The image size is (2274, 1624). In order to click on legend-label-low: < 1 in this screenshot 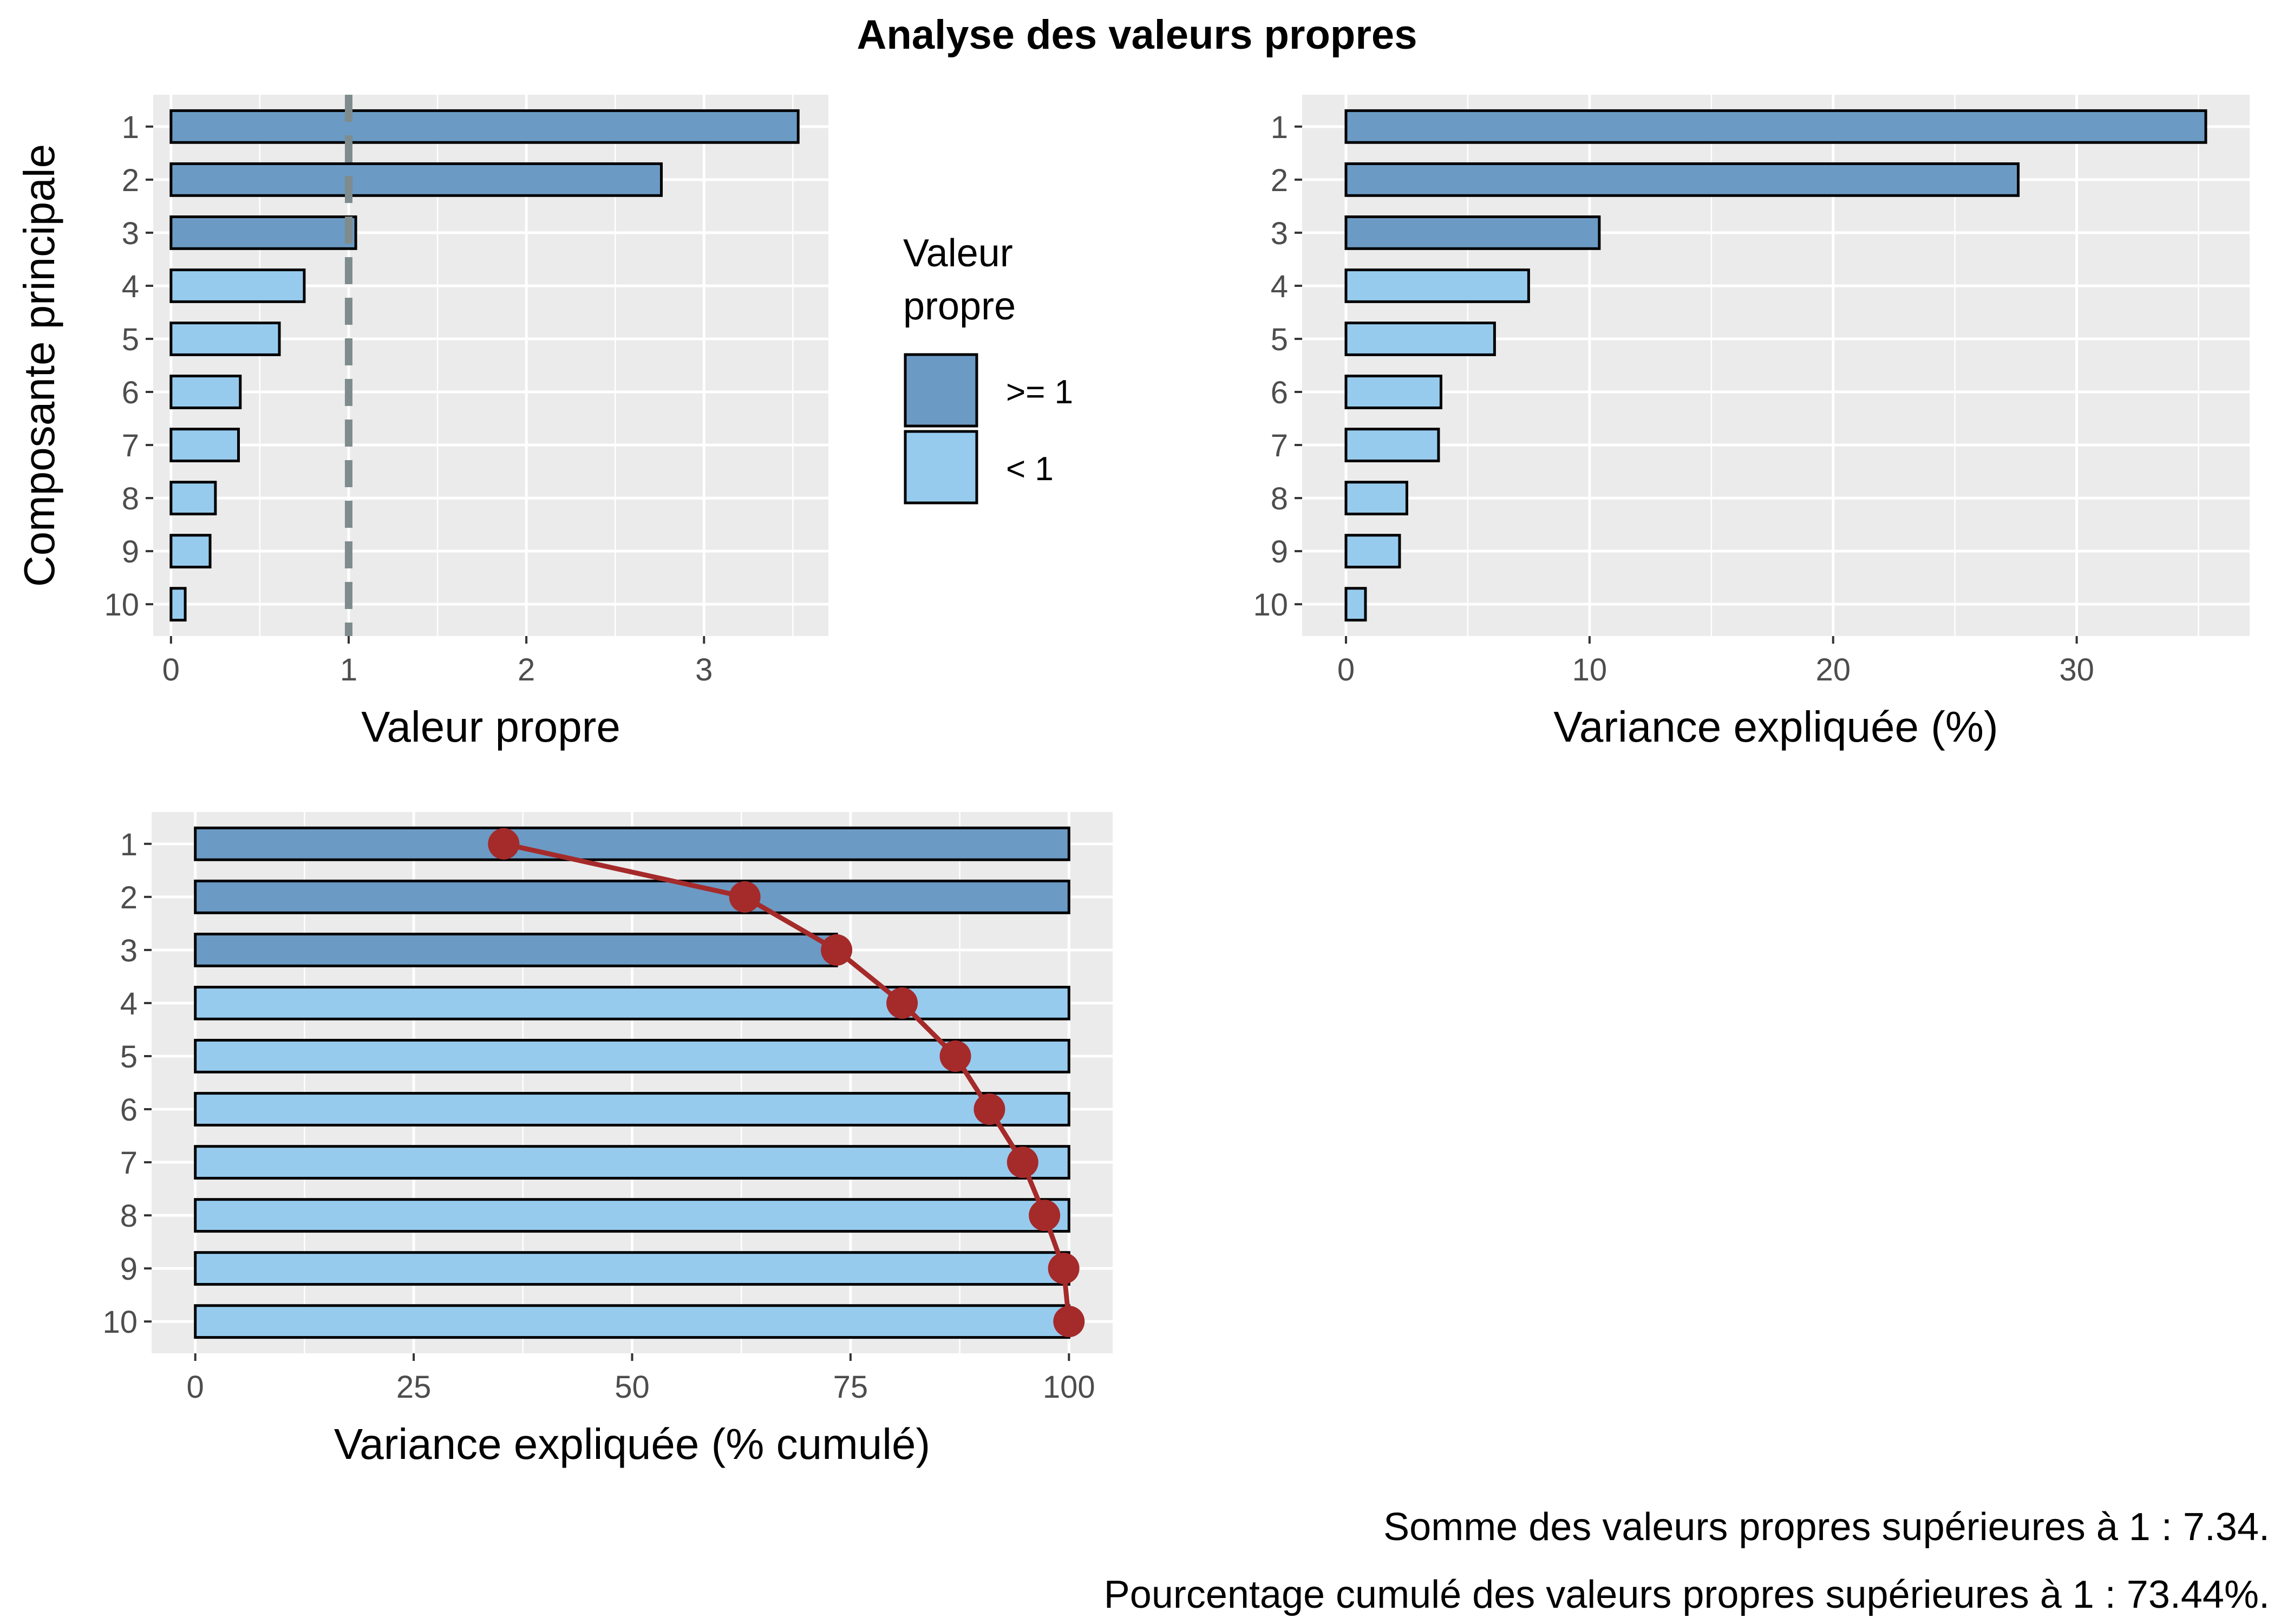, I will do `click(1030, 469)`.